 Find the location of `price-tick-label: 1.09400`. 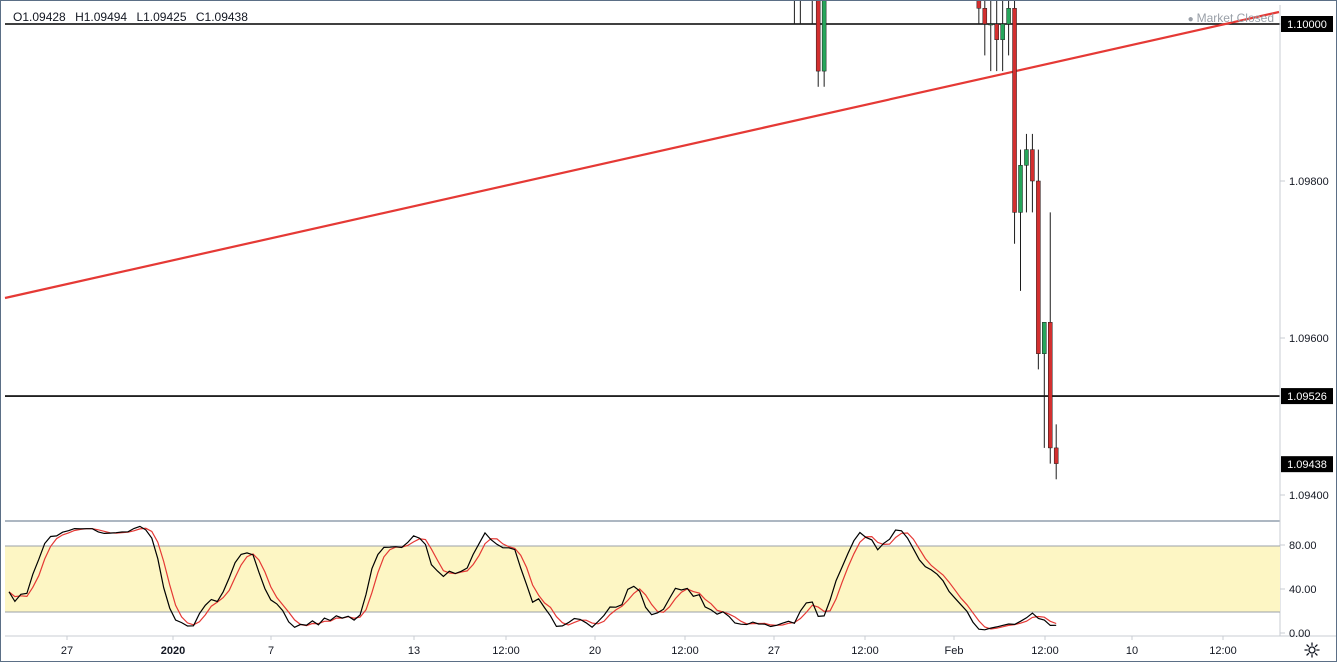

price-tick-label: 1.09400 is located at coordinates (1309, 496).